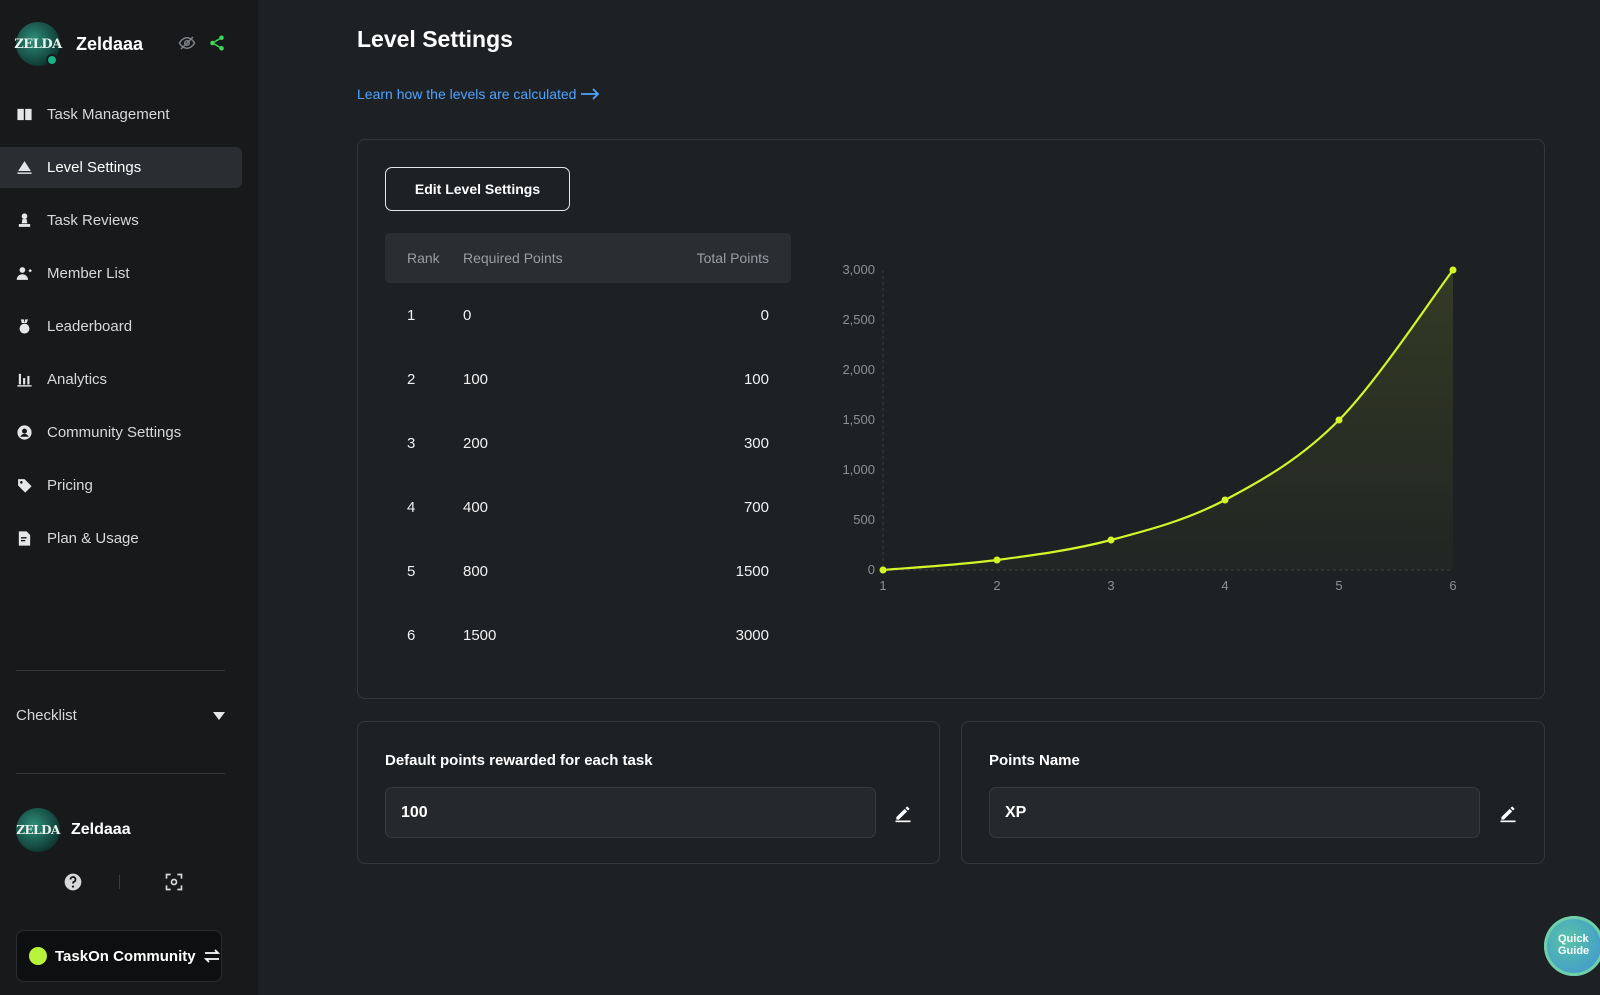  What do you see at coordinates (476, 443) in the screenshot?
I see `required-points-cell: 200` at bounding box center [476, 443].